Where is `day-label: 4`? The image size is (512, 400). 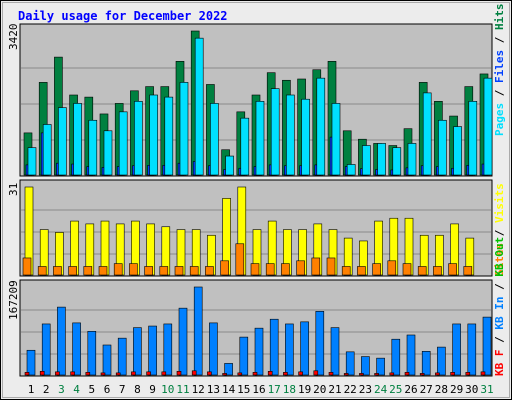 day-label: 4 is located at coordinates (76, 389).